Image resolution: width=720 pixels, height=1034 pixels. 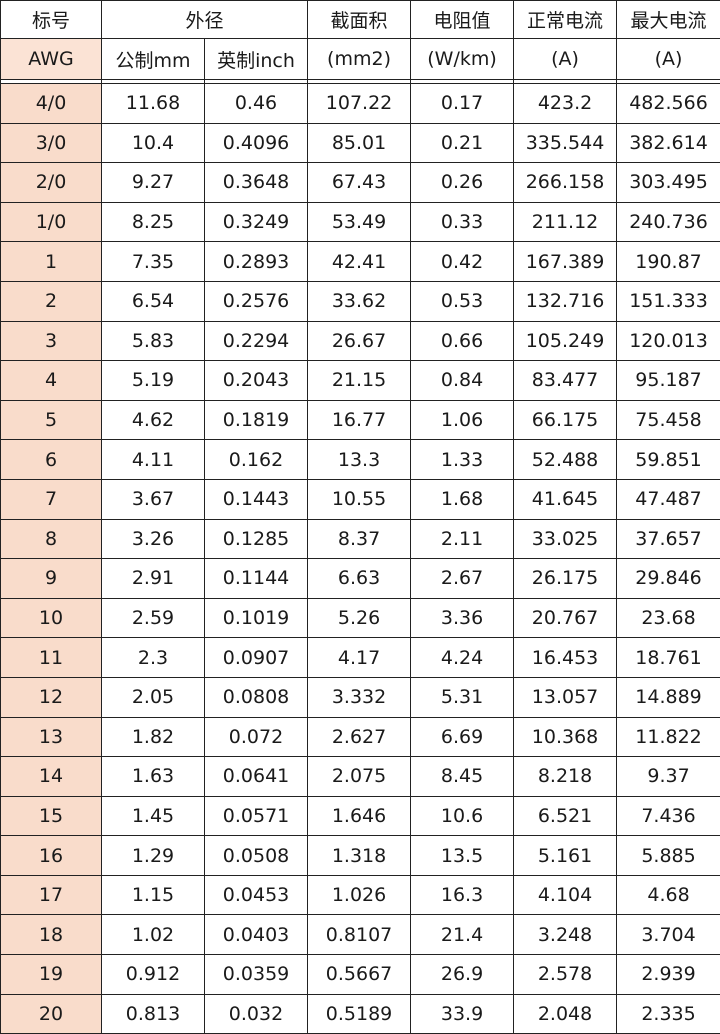 I want to click on imperial-cell: 0.2294, so click(x=256, y=341).